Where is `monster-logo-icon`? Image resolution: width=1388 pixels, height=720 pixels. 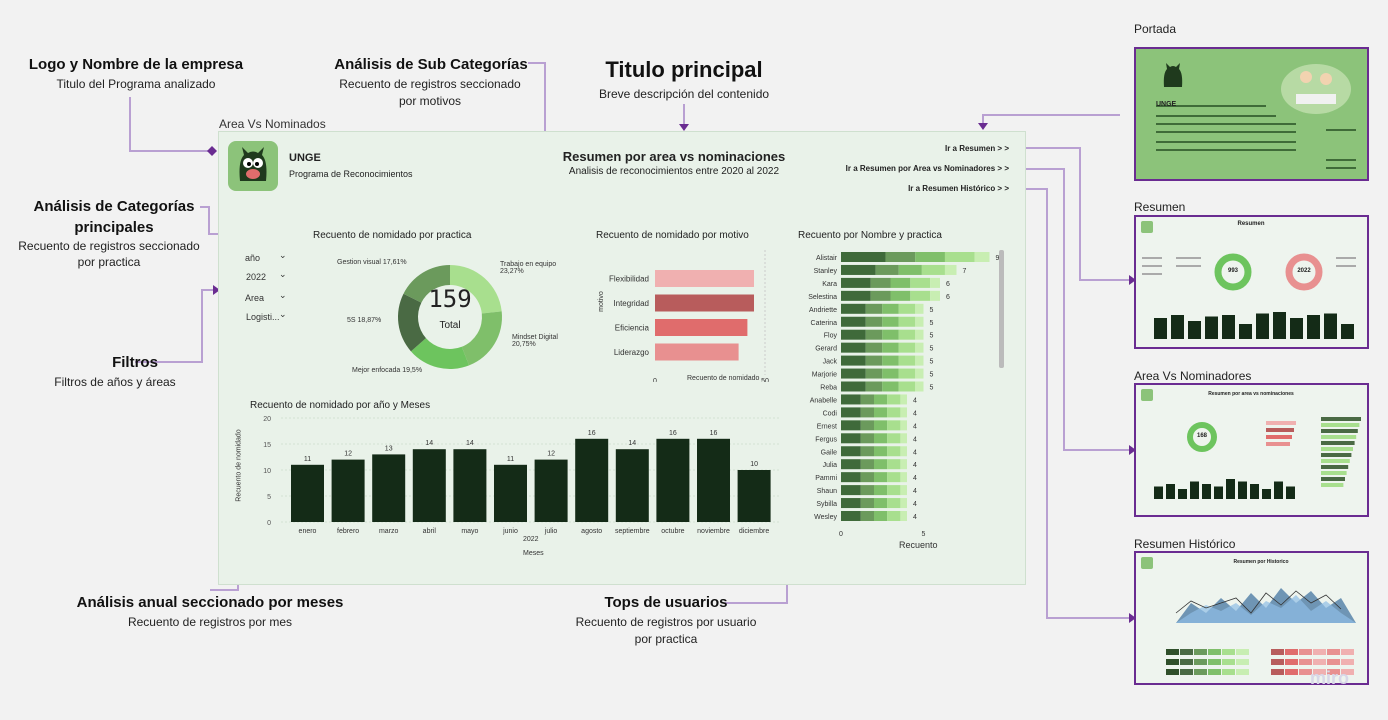
monster-logo-icon is located at coordinates (253, 164).